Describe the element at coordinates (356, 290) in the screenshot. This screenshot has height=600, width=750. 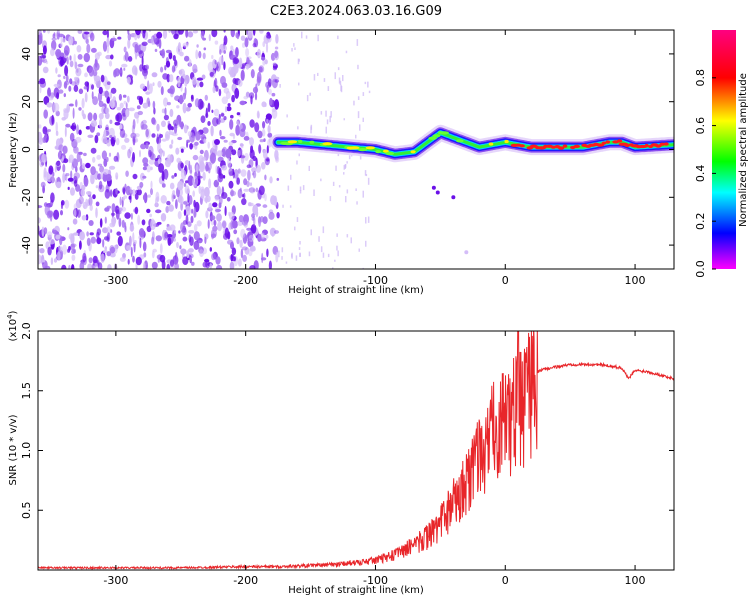
I see `spectrogram-x-label: Height of straight line (km)` at that location.